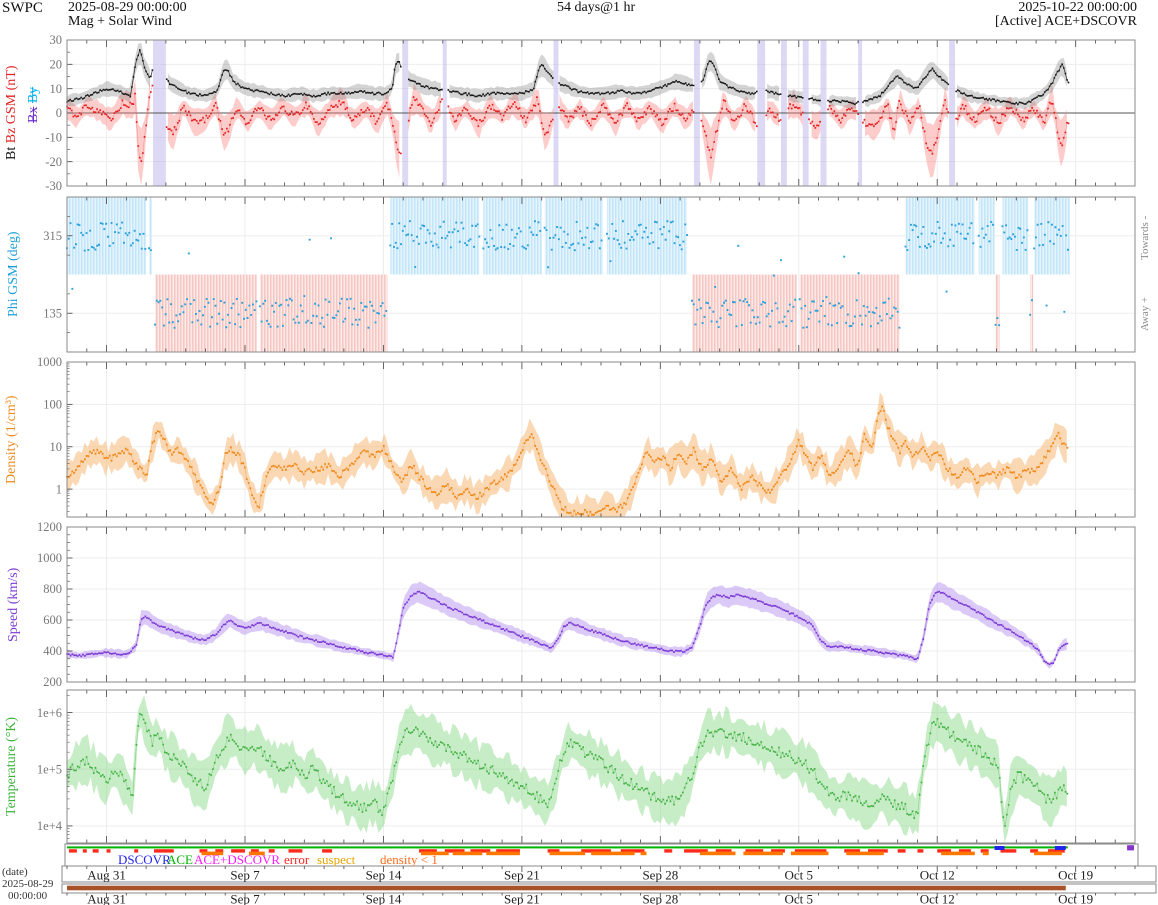 Image resolution: width=1158 pixels, height=905 pixels. I want to click on legend-item-ace: ACE, so click(180, 859).